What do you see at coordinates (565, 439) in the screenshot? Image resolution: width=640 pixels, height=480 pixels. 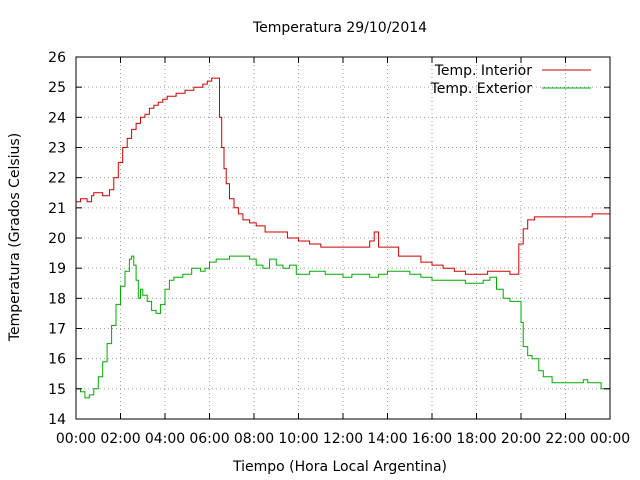 I see `x-tick-label: 22:00` at bounding box center [565, 439].